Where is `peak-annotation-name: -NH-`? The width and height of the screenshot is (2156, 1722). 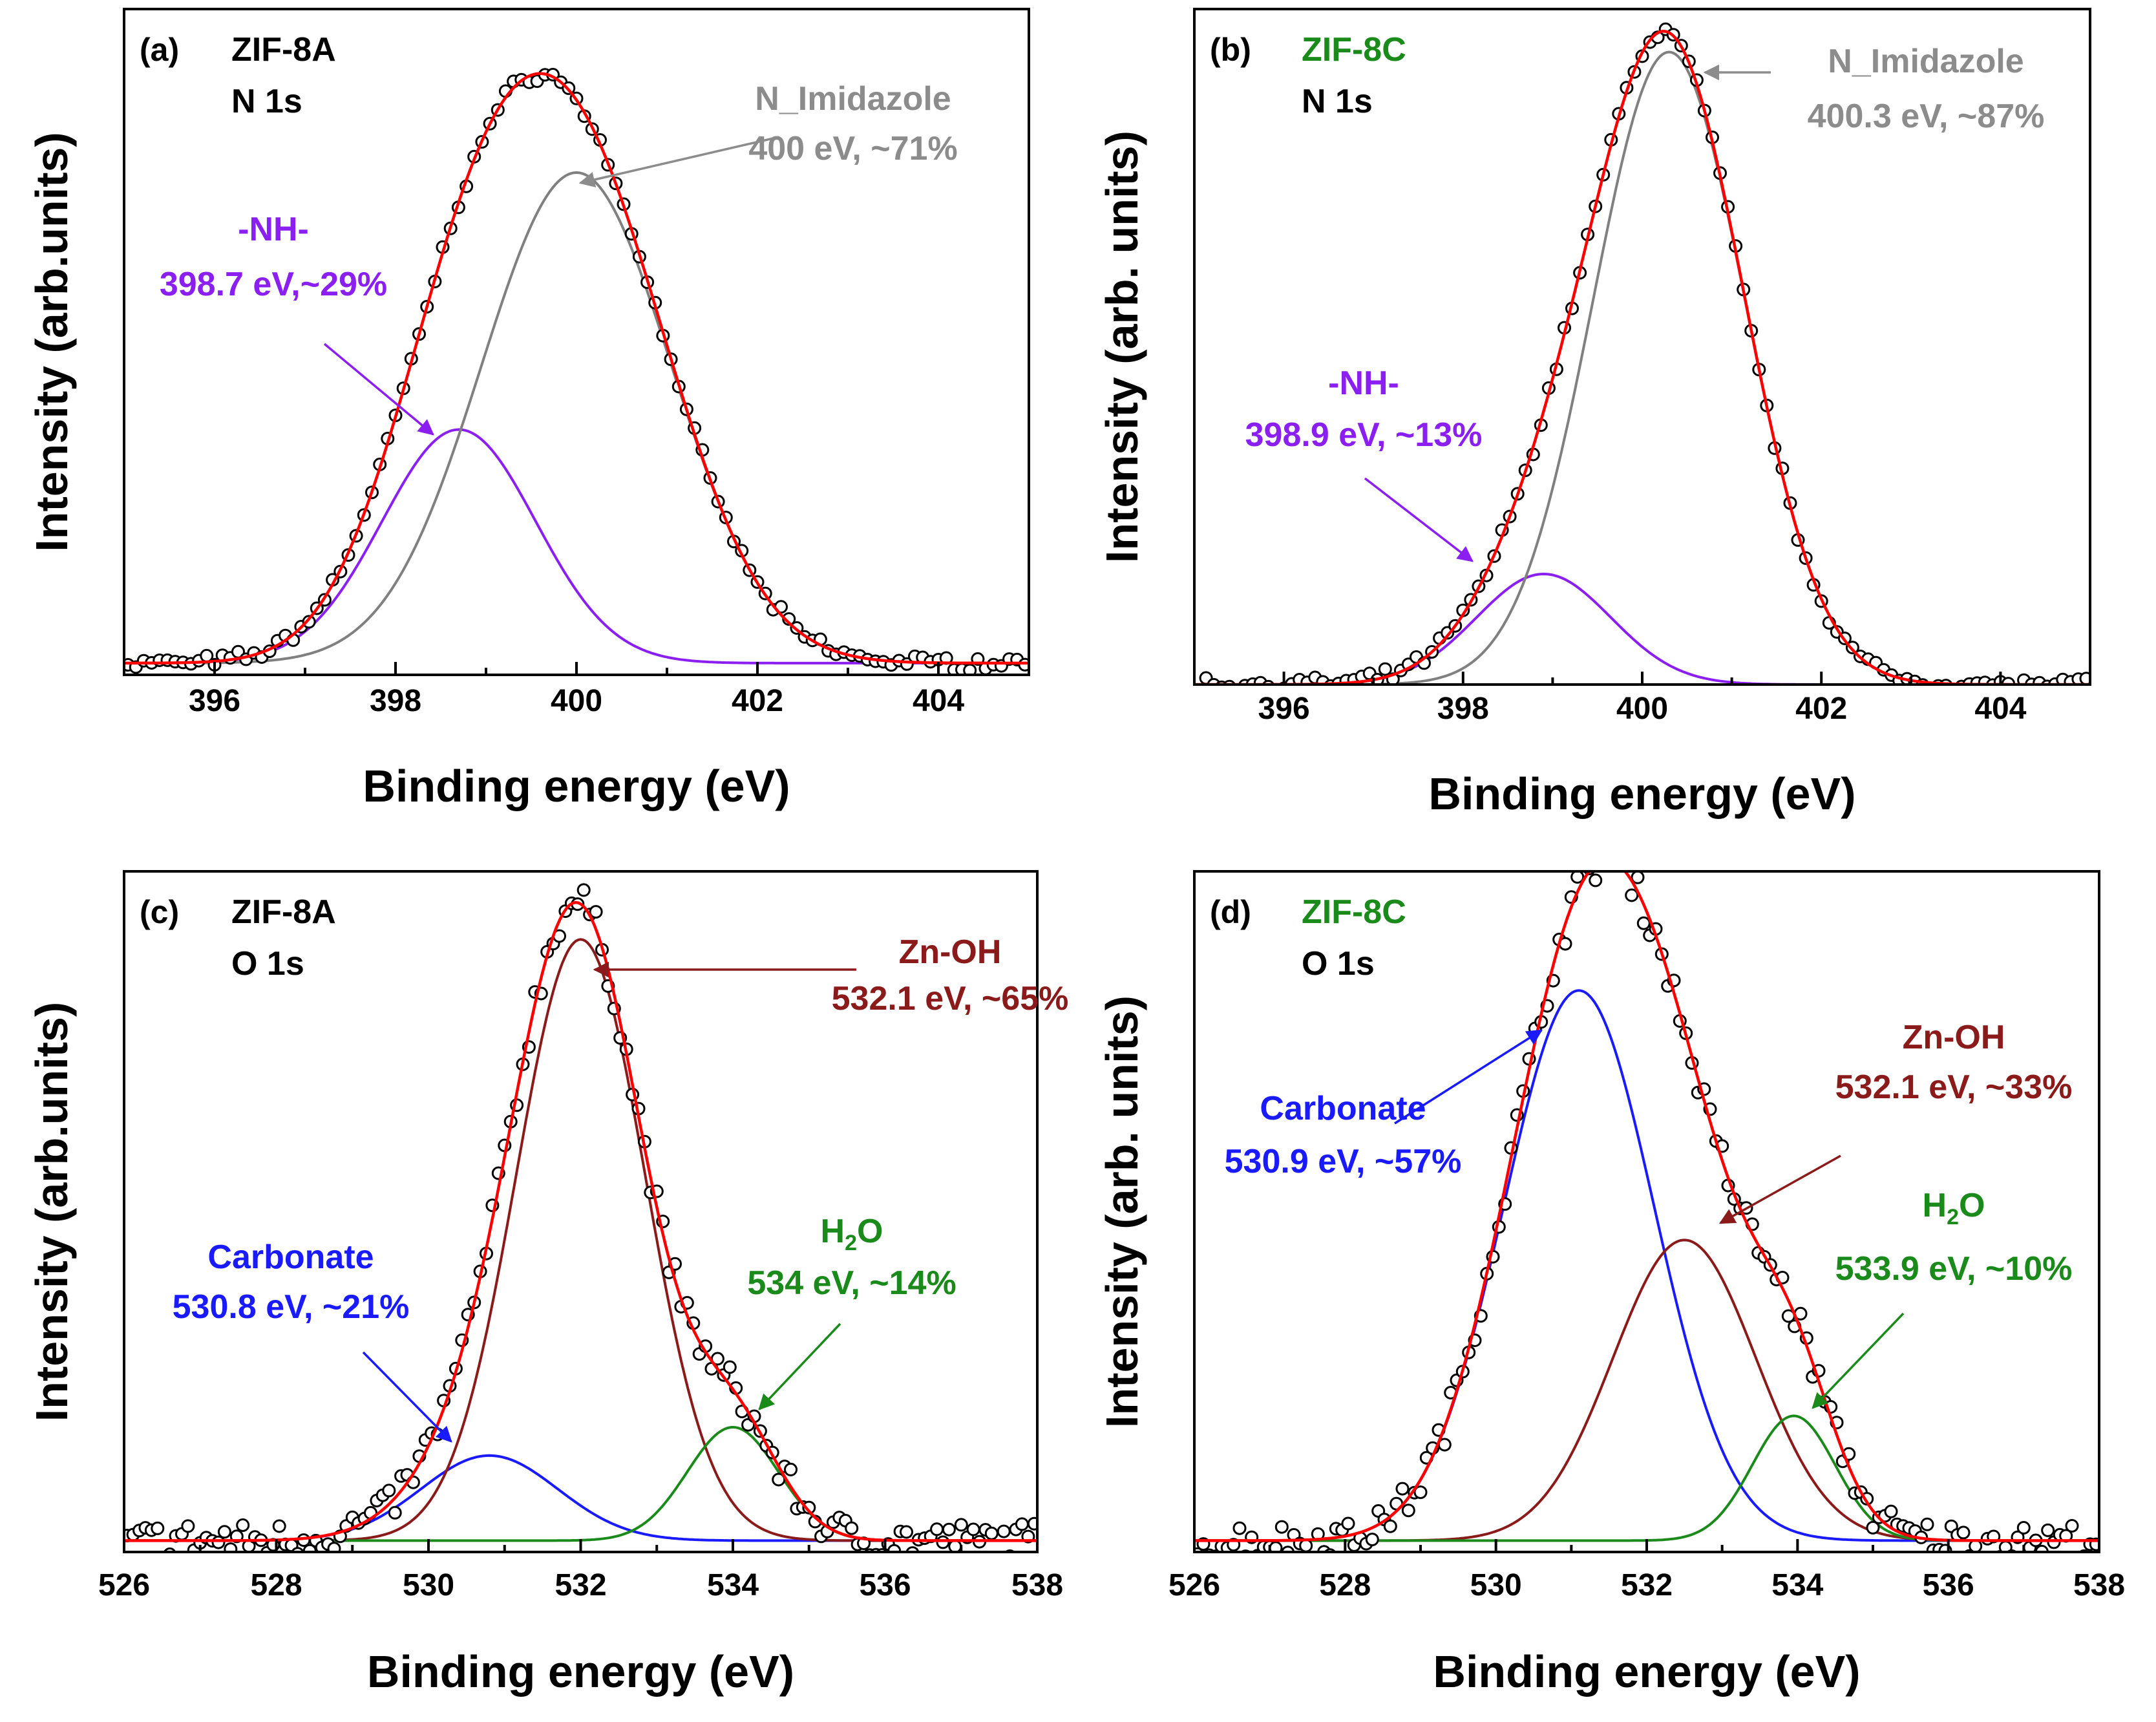
peak-annotation-name: -NH- is located at coordinates (1363, 383).